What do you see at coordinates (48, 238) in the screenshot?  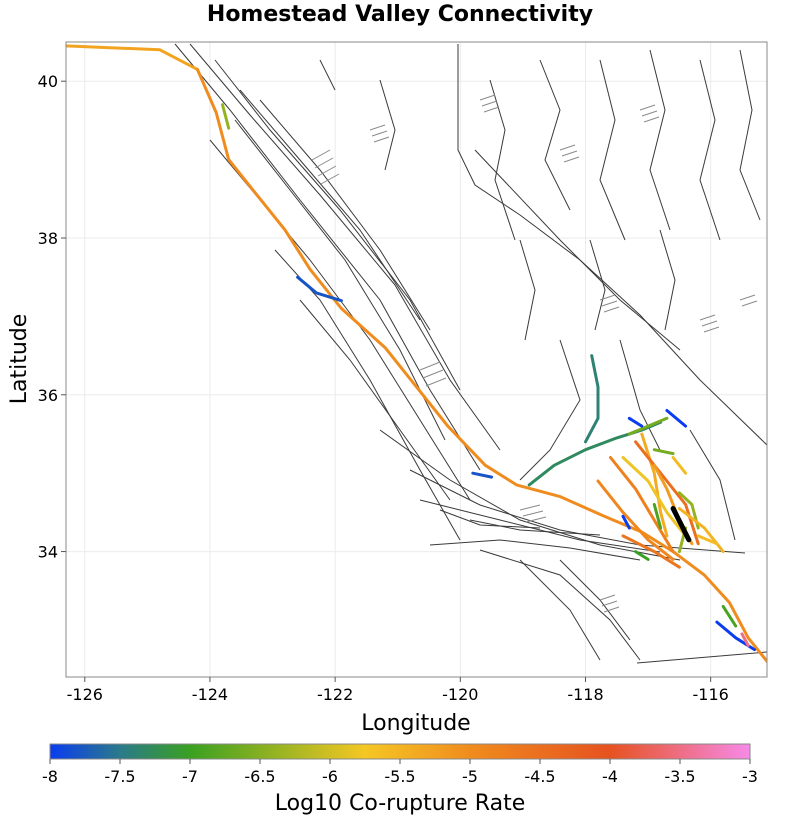 I see `y-tick-label: 38` at bounding box center [48, 238].